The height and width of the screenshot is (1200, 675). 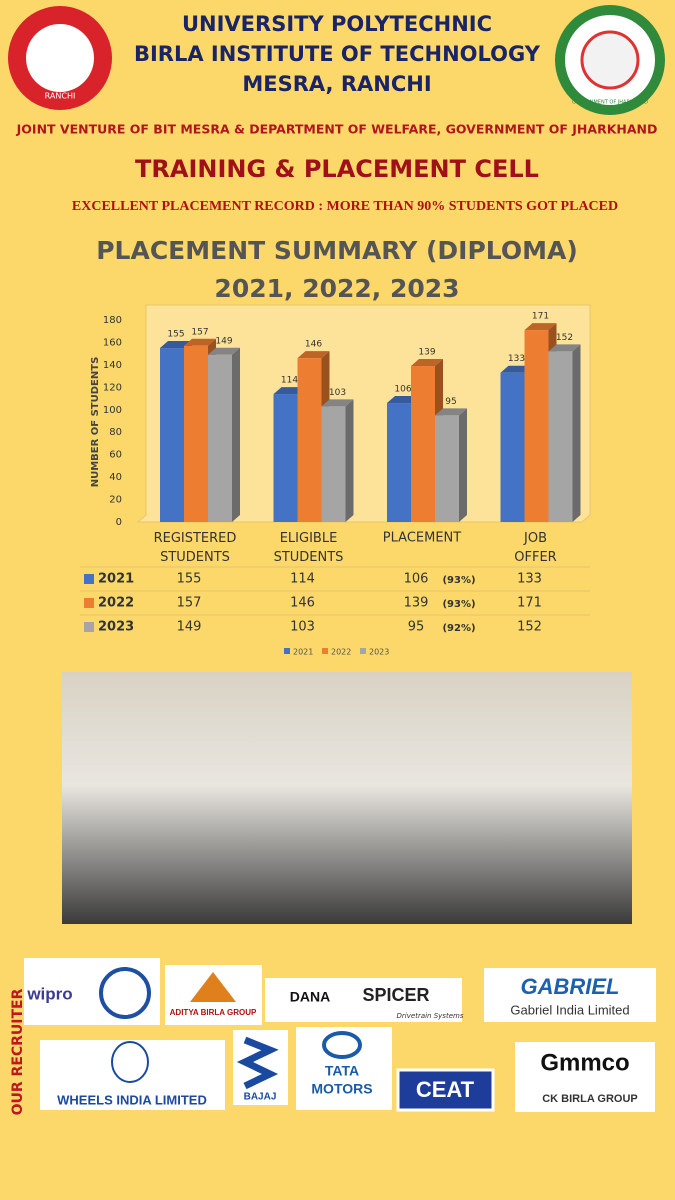 I want to click on aditya-logo, so click(x=213, y=987).